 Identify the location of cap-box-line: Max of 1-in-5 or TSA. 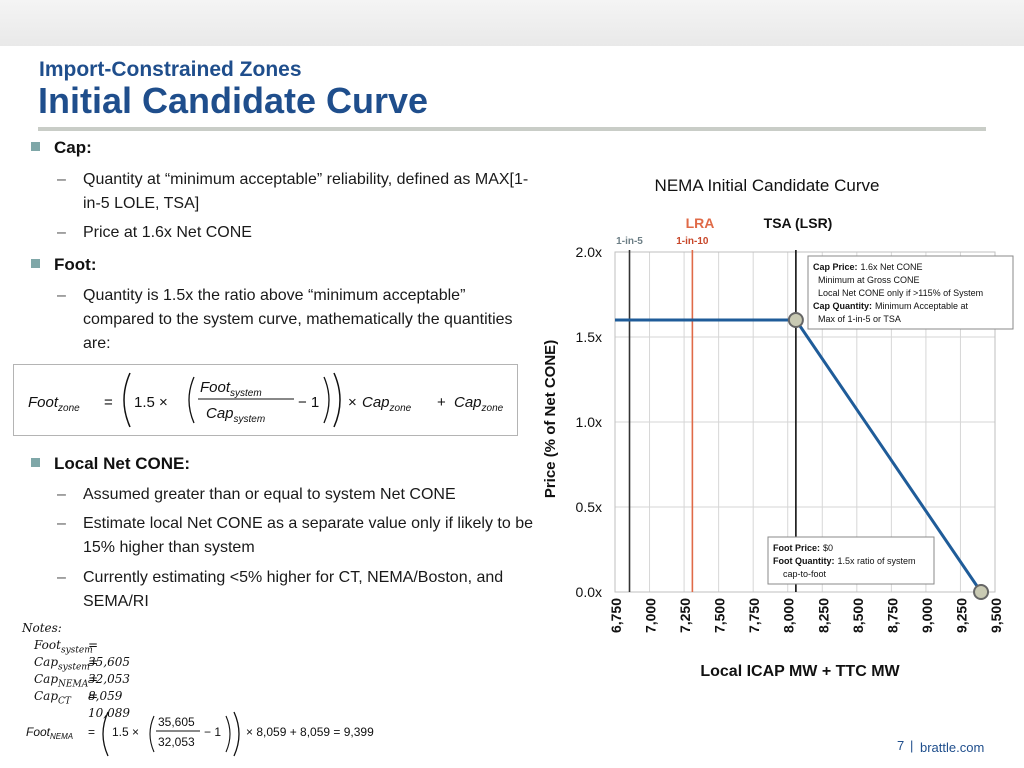
(859, 319).